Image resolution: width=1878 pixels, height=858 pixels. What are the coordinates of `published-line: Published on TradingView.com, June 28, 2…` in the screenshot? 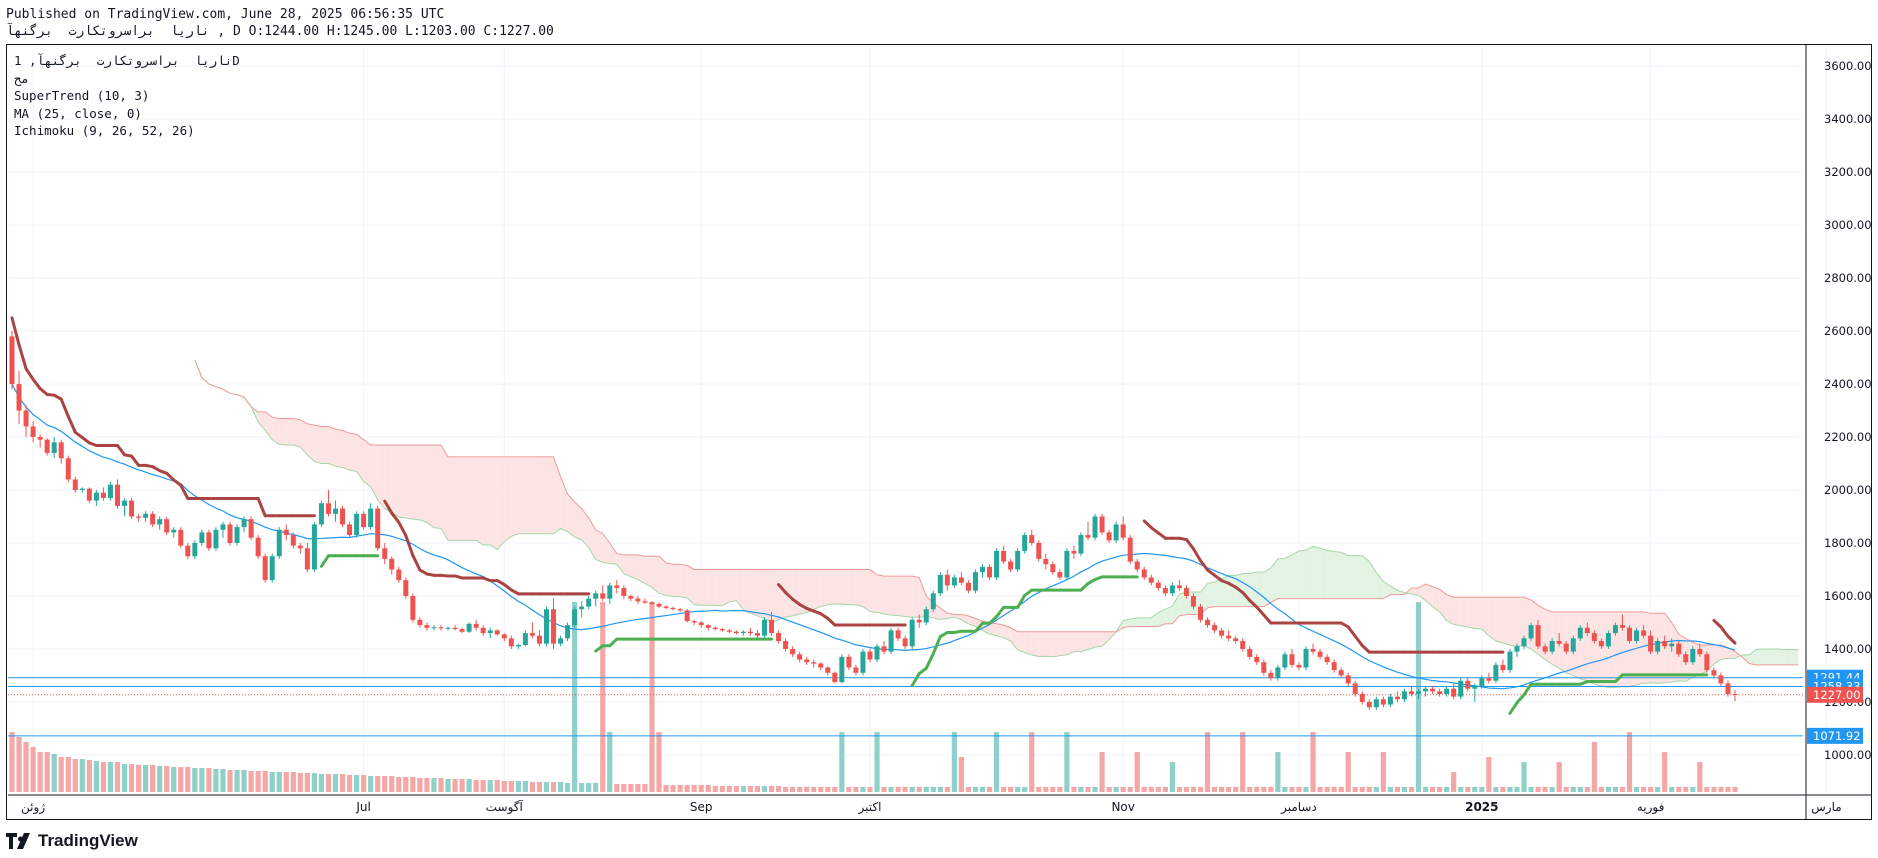 It's located at (225, 14).